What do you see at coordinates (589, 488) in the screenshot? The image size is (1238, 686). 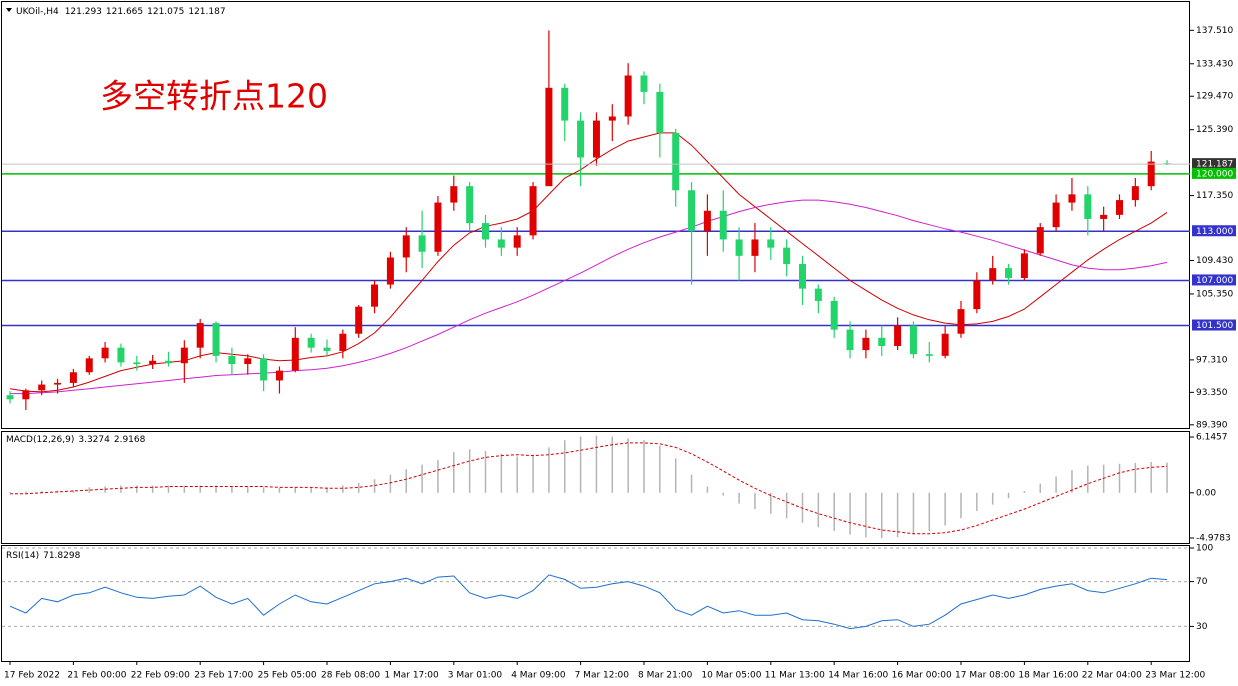 I see `signal-line` at bounding box center [589, 488].